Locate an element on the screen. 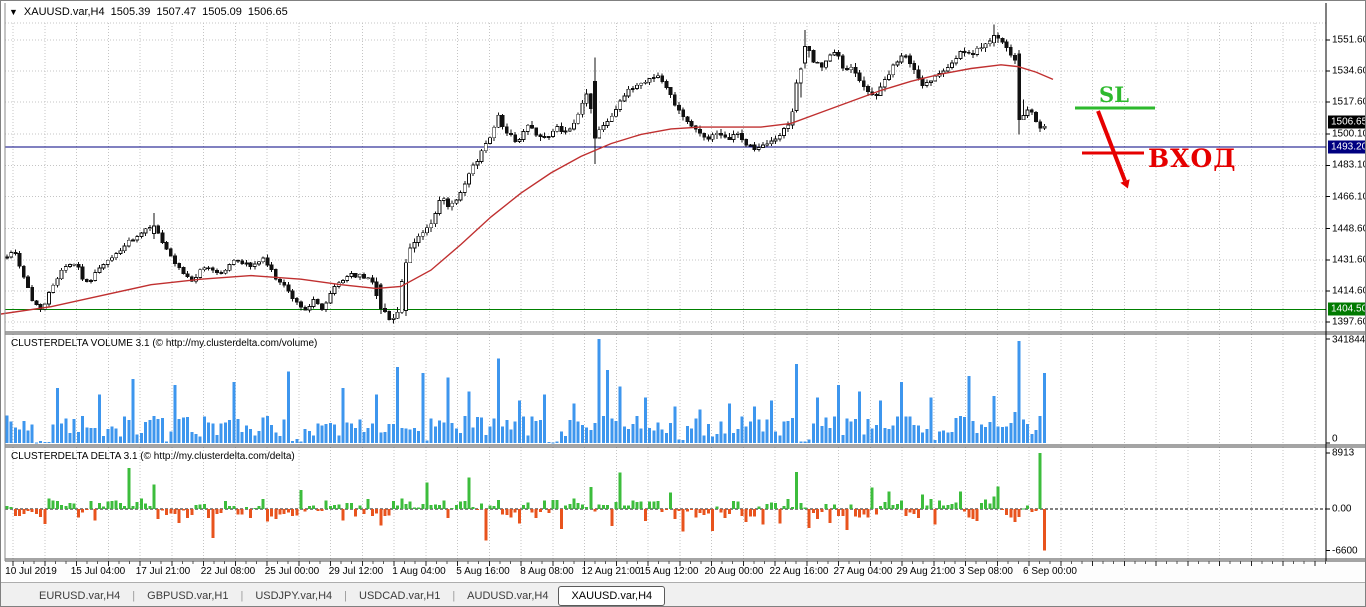 The width and height of the screenshot is (1366, 607). time-label: 17 Jul 21:00 is located at coordinates (163, 571).